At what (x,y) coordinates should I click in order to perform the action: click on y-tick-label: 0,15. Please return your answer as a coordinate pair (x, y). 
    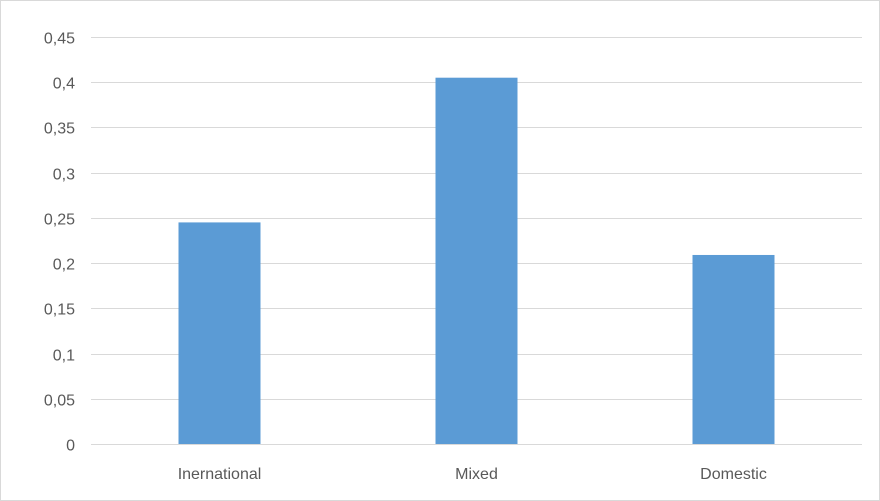
    Looking at the image, I should click on (59, 310).